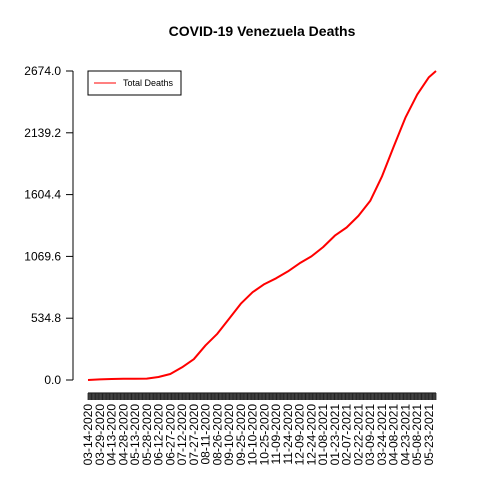 The height and width of the screenshot is (480, 480). What do you see at coordinates (49, 225) in the screenshot?
I see `y-axis: 0.0 534.8 1069.6 1604.4 2139.2 2674.0` at bounding box center [49, 225].